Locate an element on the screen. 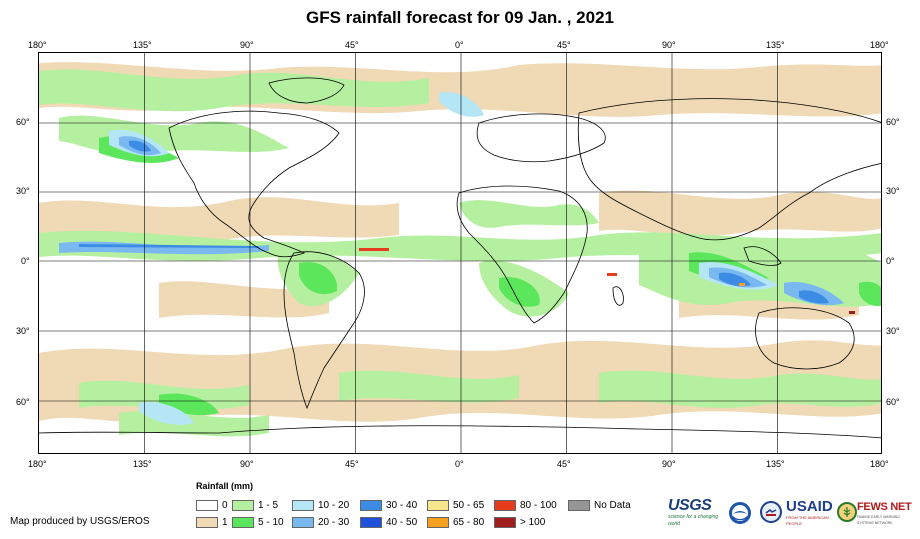 This screenshot has width=920, height=539. legend-label: No Data is located at coordinates (612, 505).